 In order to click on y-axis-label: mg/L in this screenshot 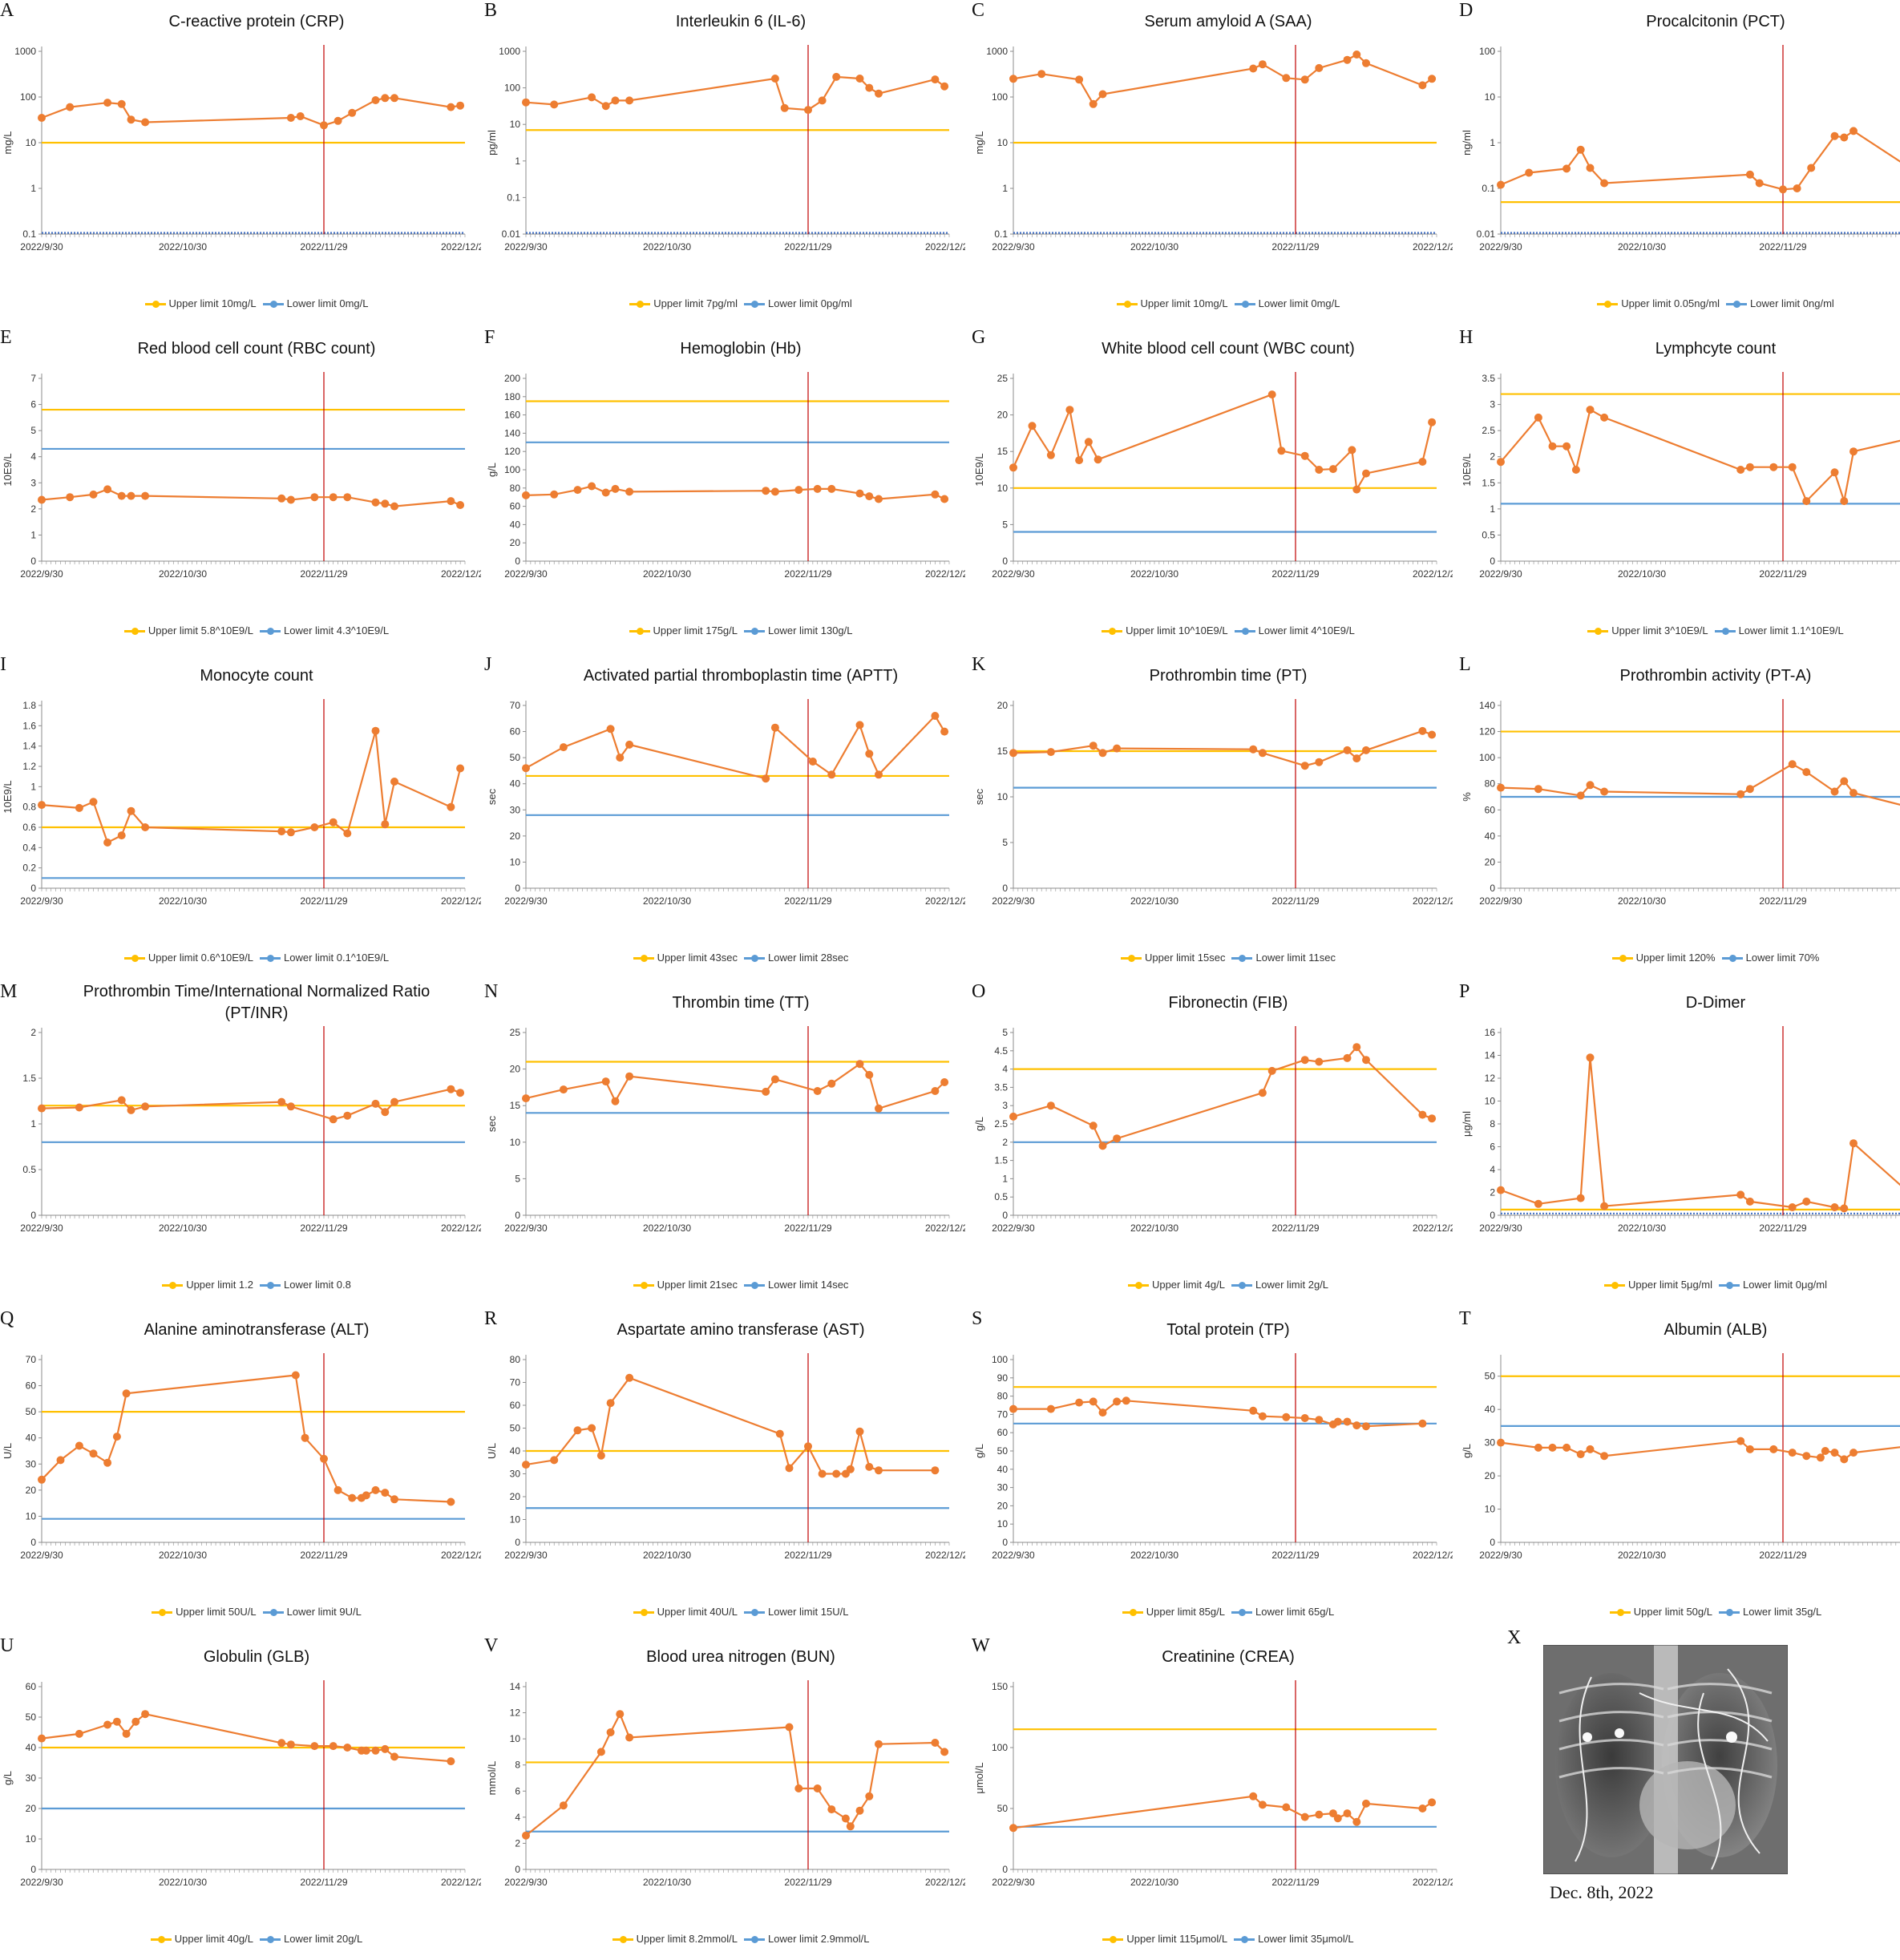, I will do `click(979, 143)`.